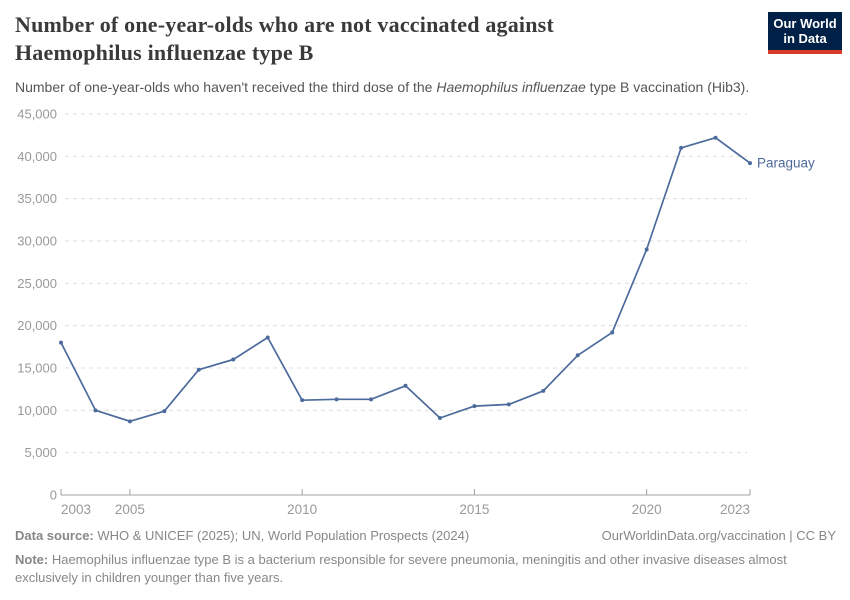 Image resolution: width=850 pixels, height=600 pixels. What do you see at coordinates (54, 535) in the screenshot?
I see `data-source-label: Data source:` at bounding box center [54, 535].